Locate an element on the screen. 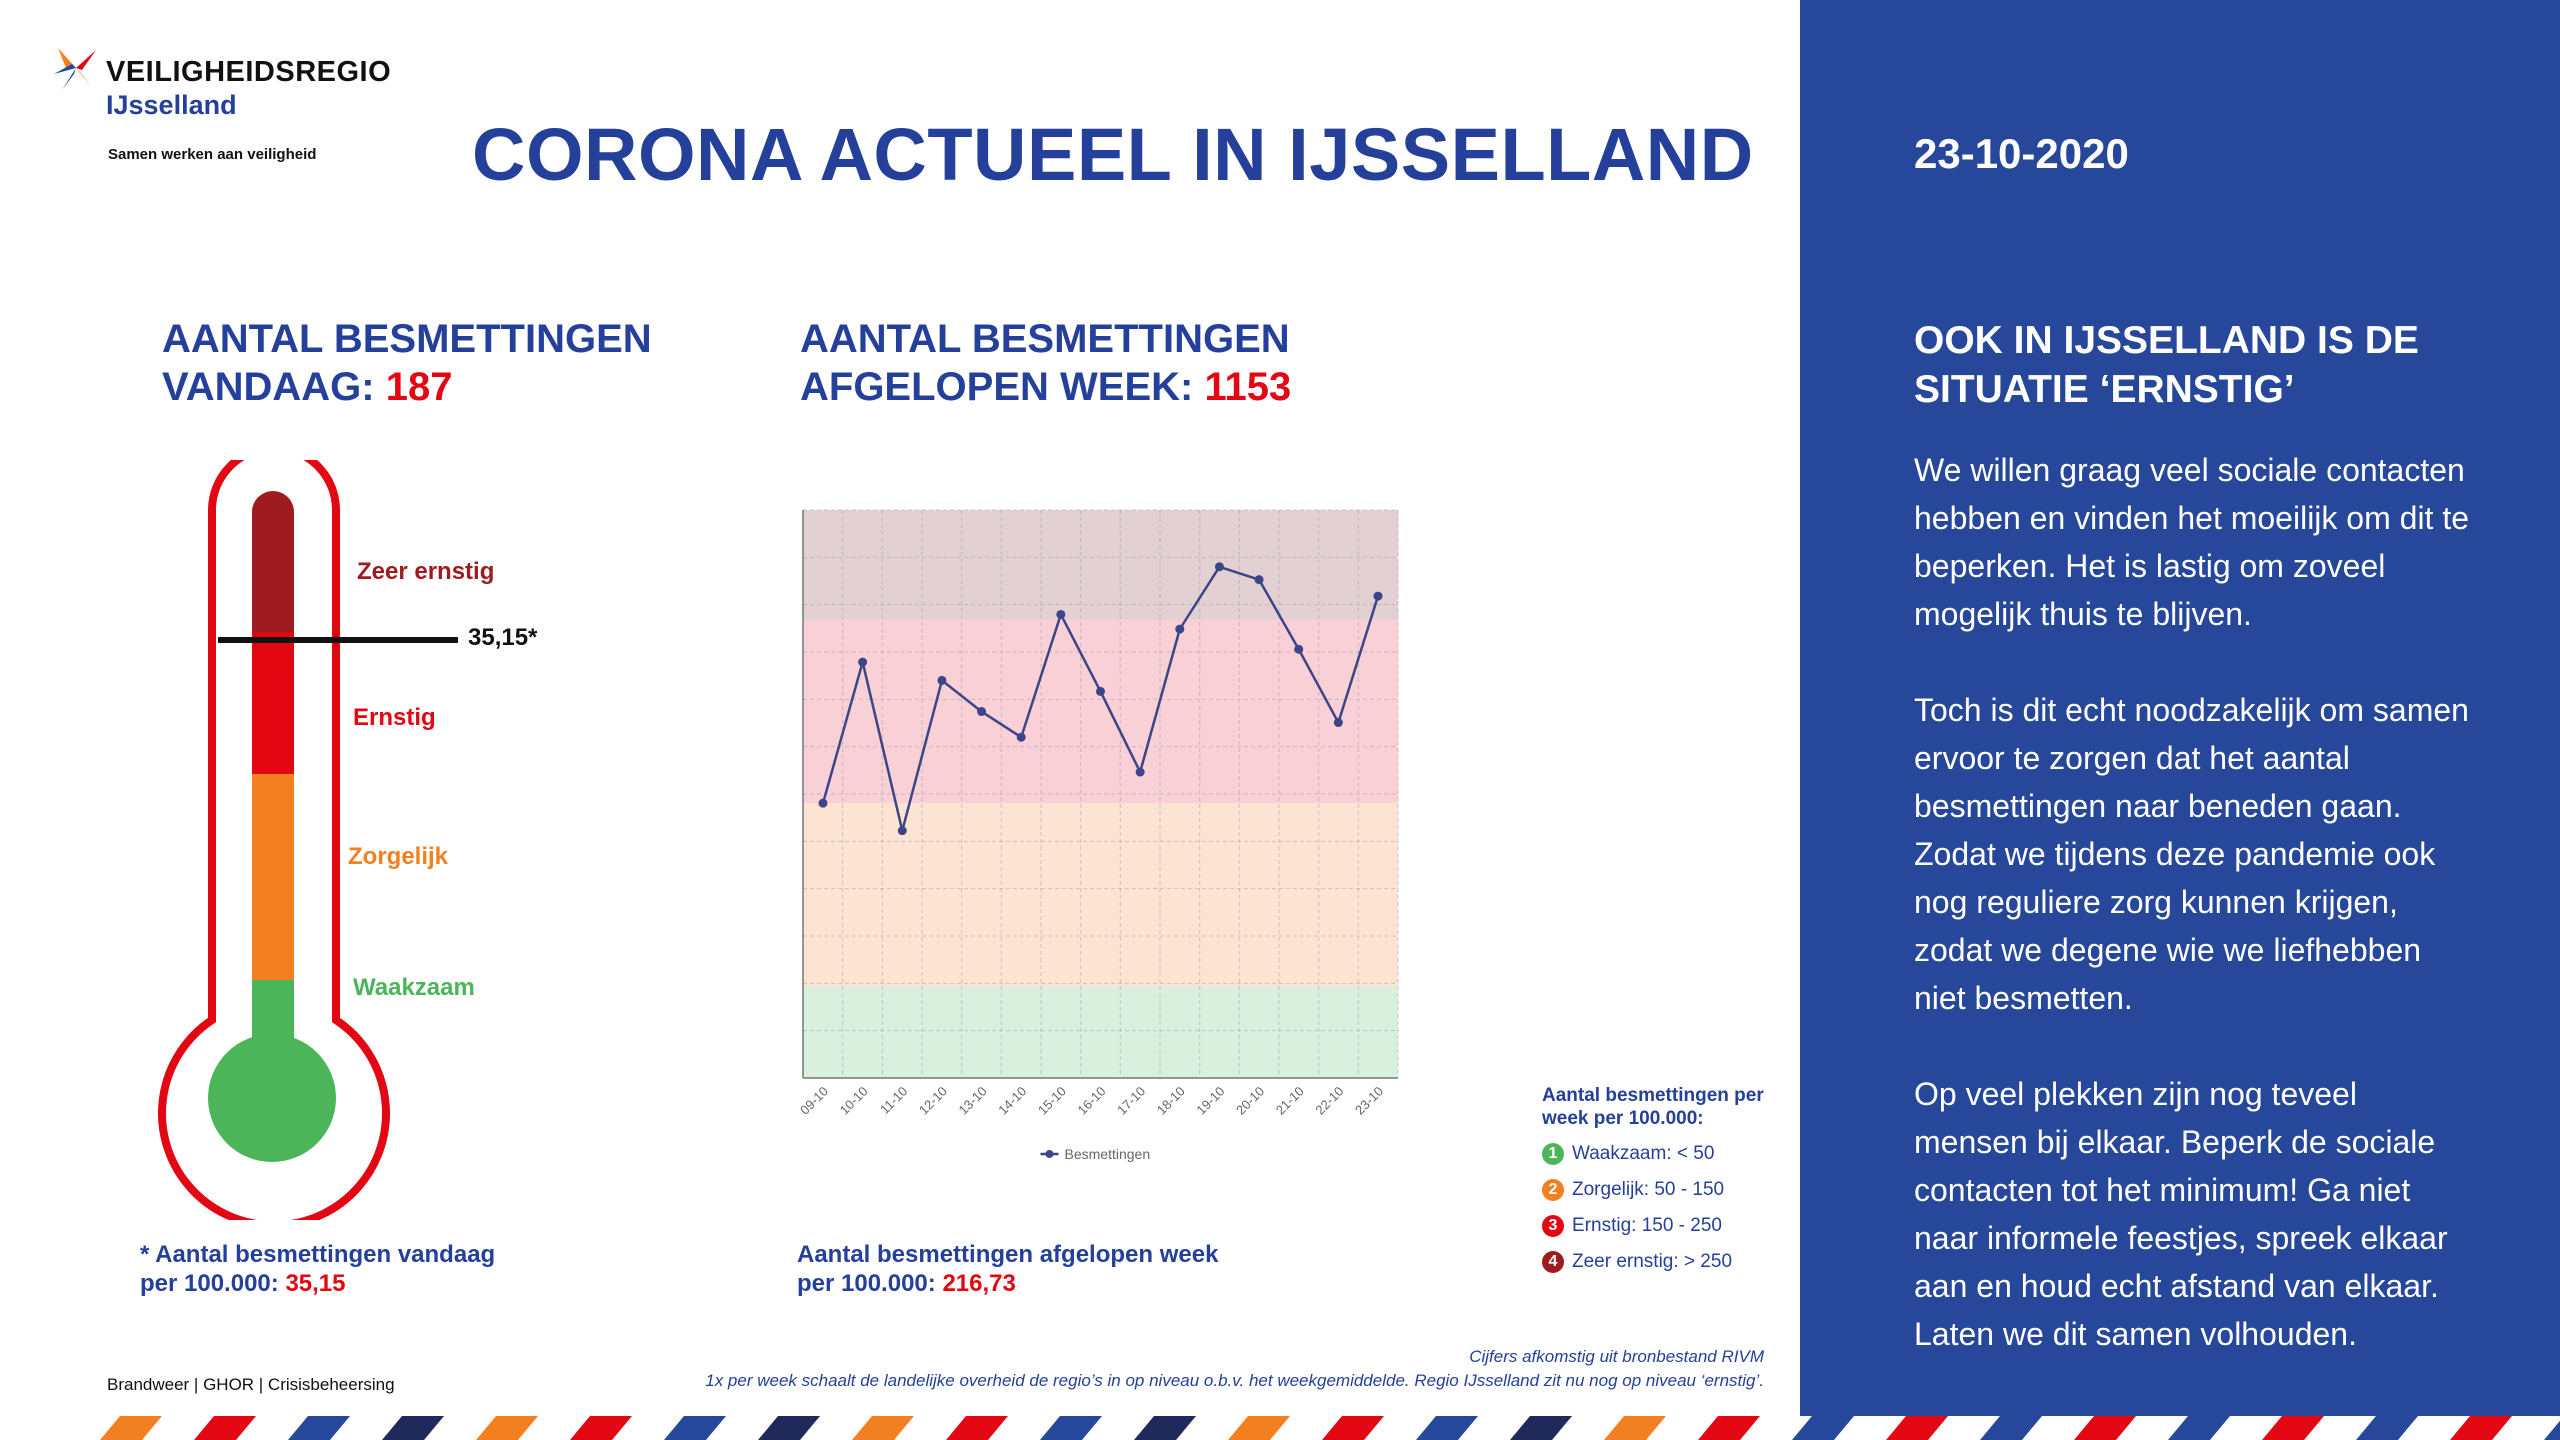  level-legend-item: 1 Waakzaam: < 50 is located at coordinates (1662, 1154).